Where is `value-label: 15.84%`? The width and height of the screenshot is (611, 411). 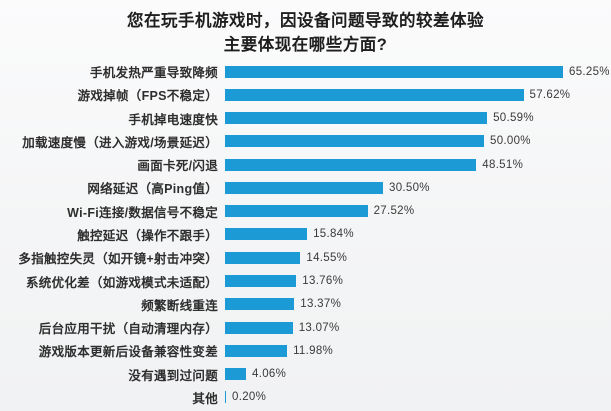 value-label: 15.84% is located at coordinates (333, 234).